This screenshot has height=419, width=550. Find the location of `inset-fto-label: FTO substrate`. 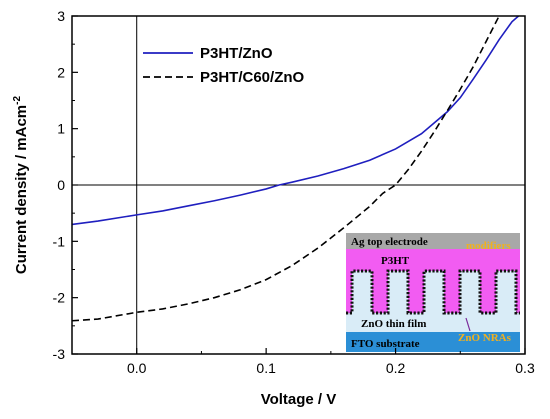

inset-fto-label: FTO substrate is located at coordinates (385, 344).